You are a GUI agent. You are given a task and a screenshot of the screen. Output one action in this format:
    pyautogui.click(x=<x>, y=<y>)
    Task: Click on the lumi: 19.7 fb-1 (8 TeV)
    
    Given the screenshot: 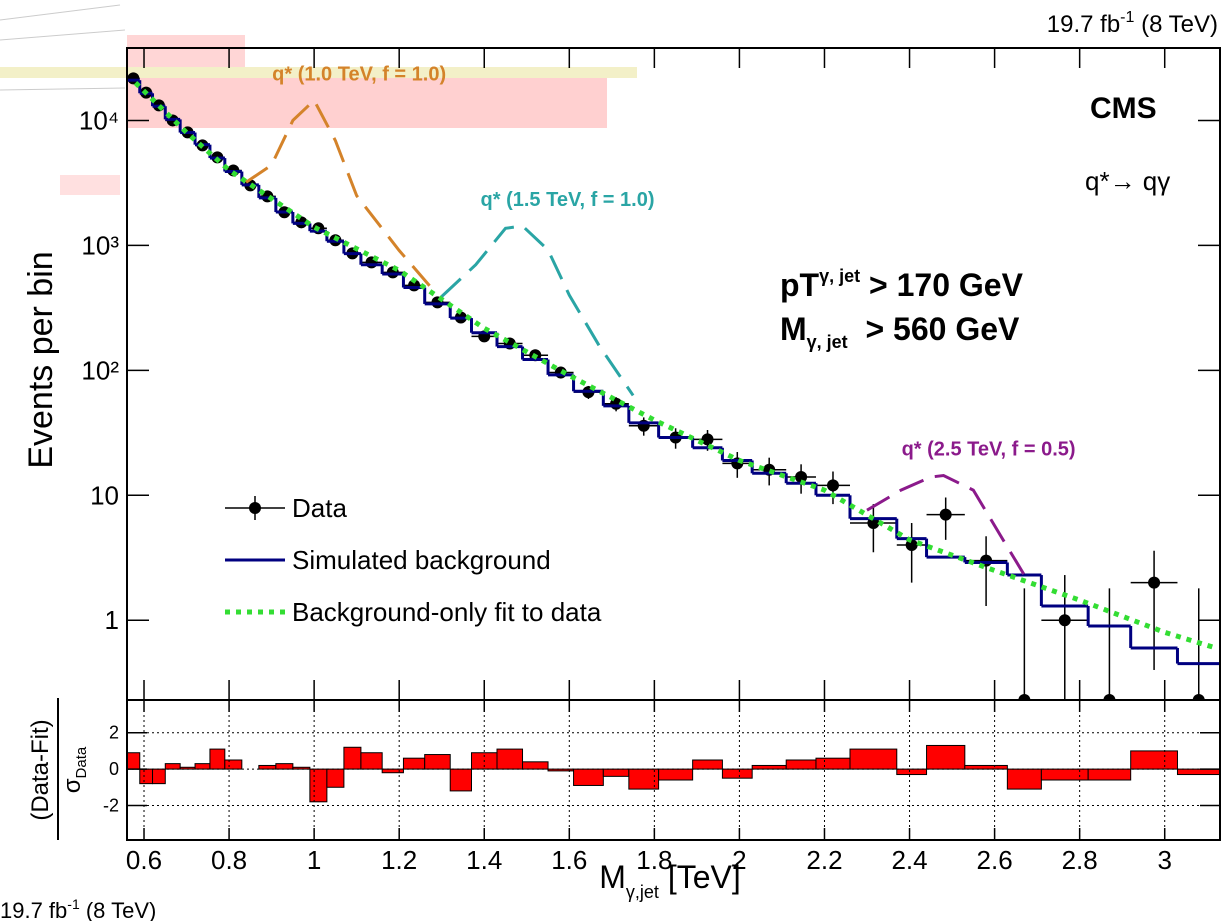 What is the action you would take?
    pyautogui.click(x=1132, y=23)
    